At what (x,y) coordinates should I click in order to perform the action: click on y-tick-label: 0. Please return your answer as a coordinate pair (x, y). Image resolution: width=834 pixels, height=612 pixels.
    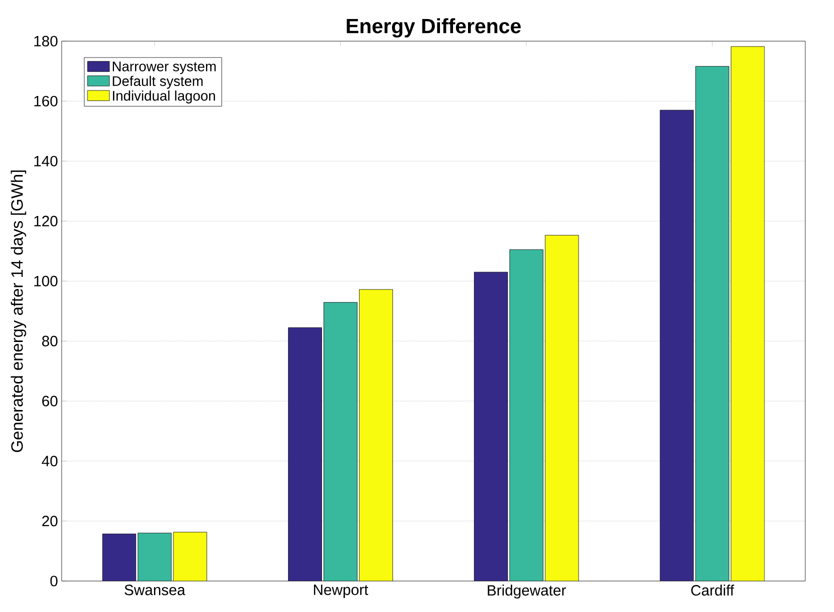
    Looking at the image, I should click on (54, 581).